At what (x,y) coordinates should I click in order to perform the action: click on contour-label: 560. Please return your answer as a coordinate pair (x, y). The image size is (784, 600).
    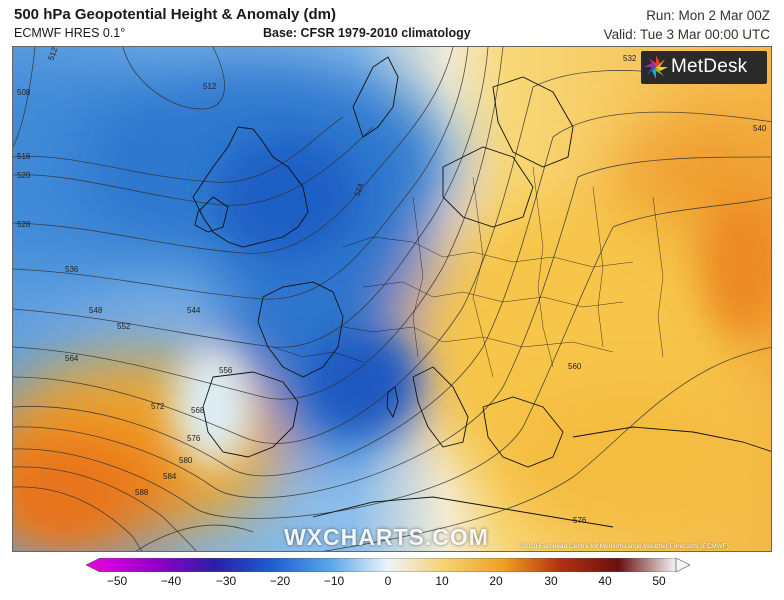
    Looking at the image, I should click on (575, 366).